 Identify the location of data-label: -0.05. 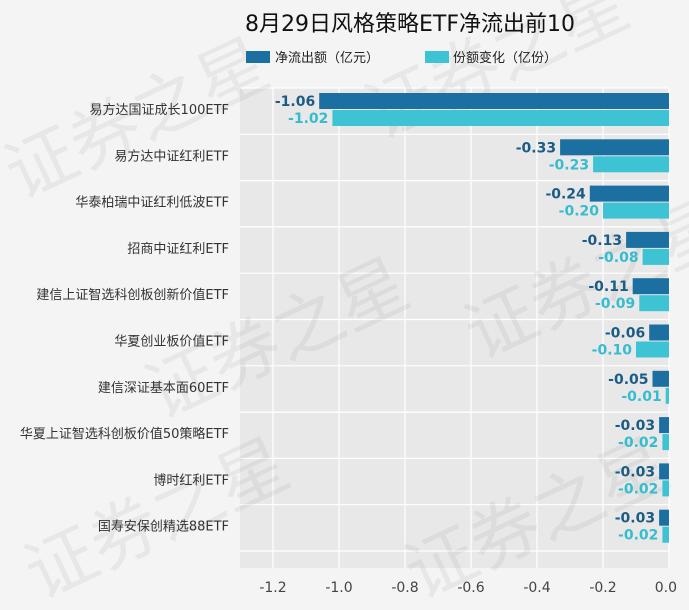
(628, 380).